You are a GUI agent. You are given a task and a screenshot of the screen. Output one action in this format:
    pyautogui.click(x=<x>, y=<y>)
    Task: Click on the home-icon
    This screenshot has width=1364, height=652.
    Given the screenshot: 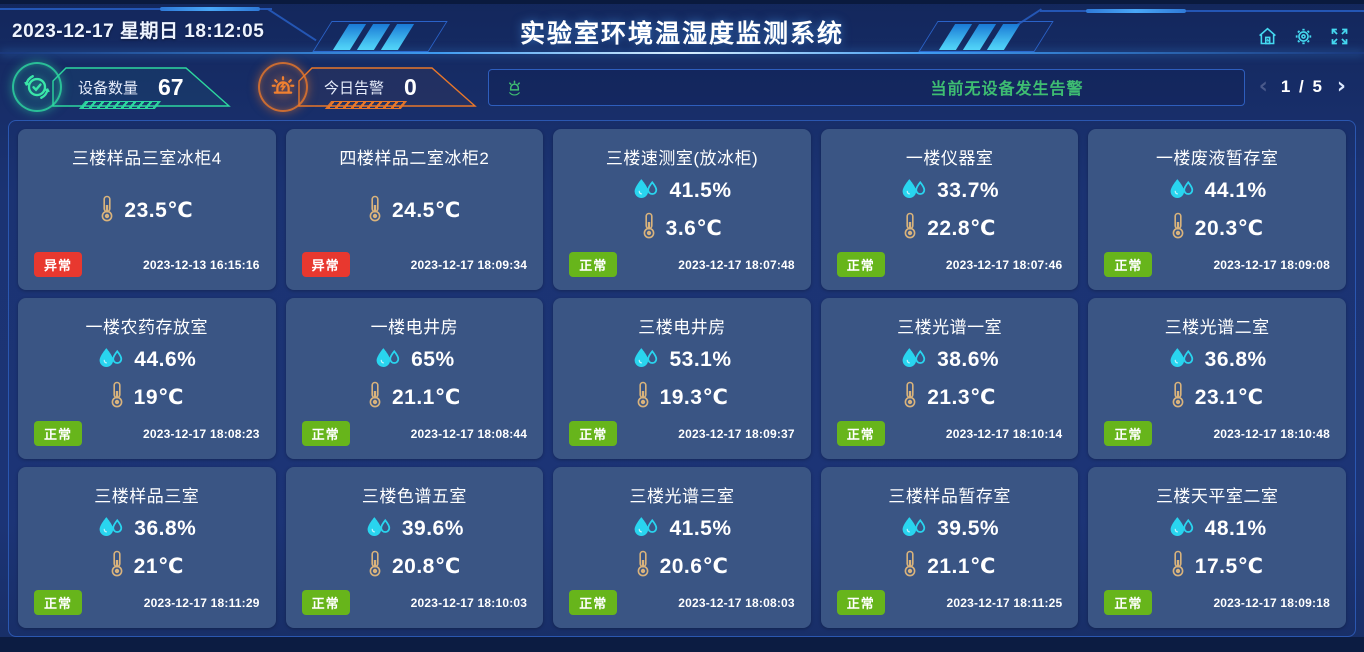 What is the action you would take?
    pyautogui.click(x=1267, y=36)
    